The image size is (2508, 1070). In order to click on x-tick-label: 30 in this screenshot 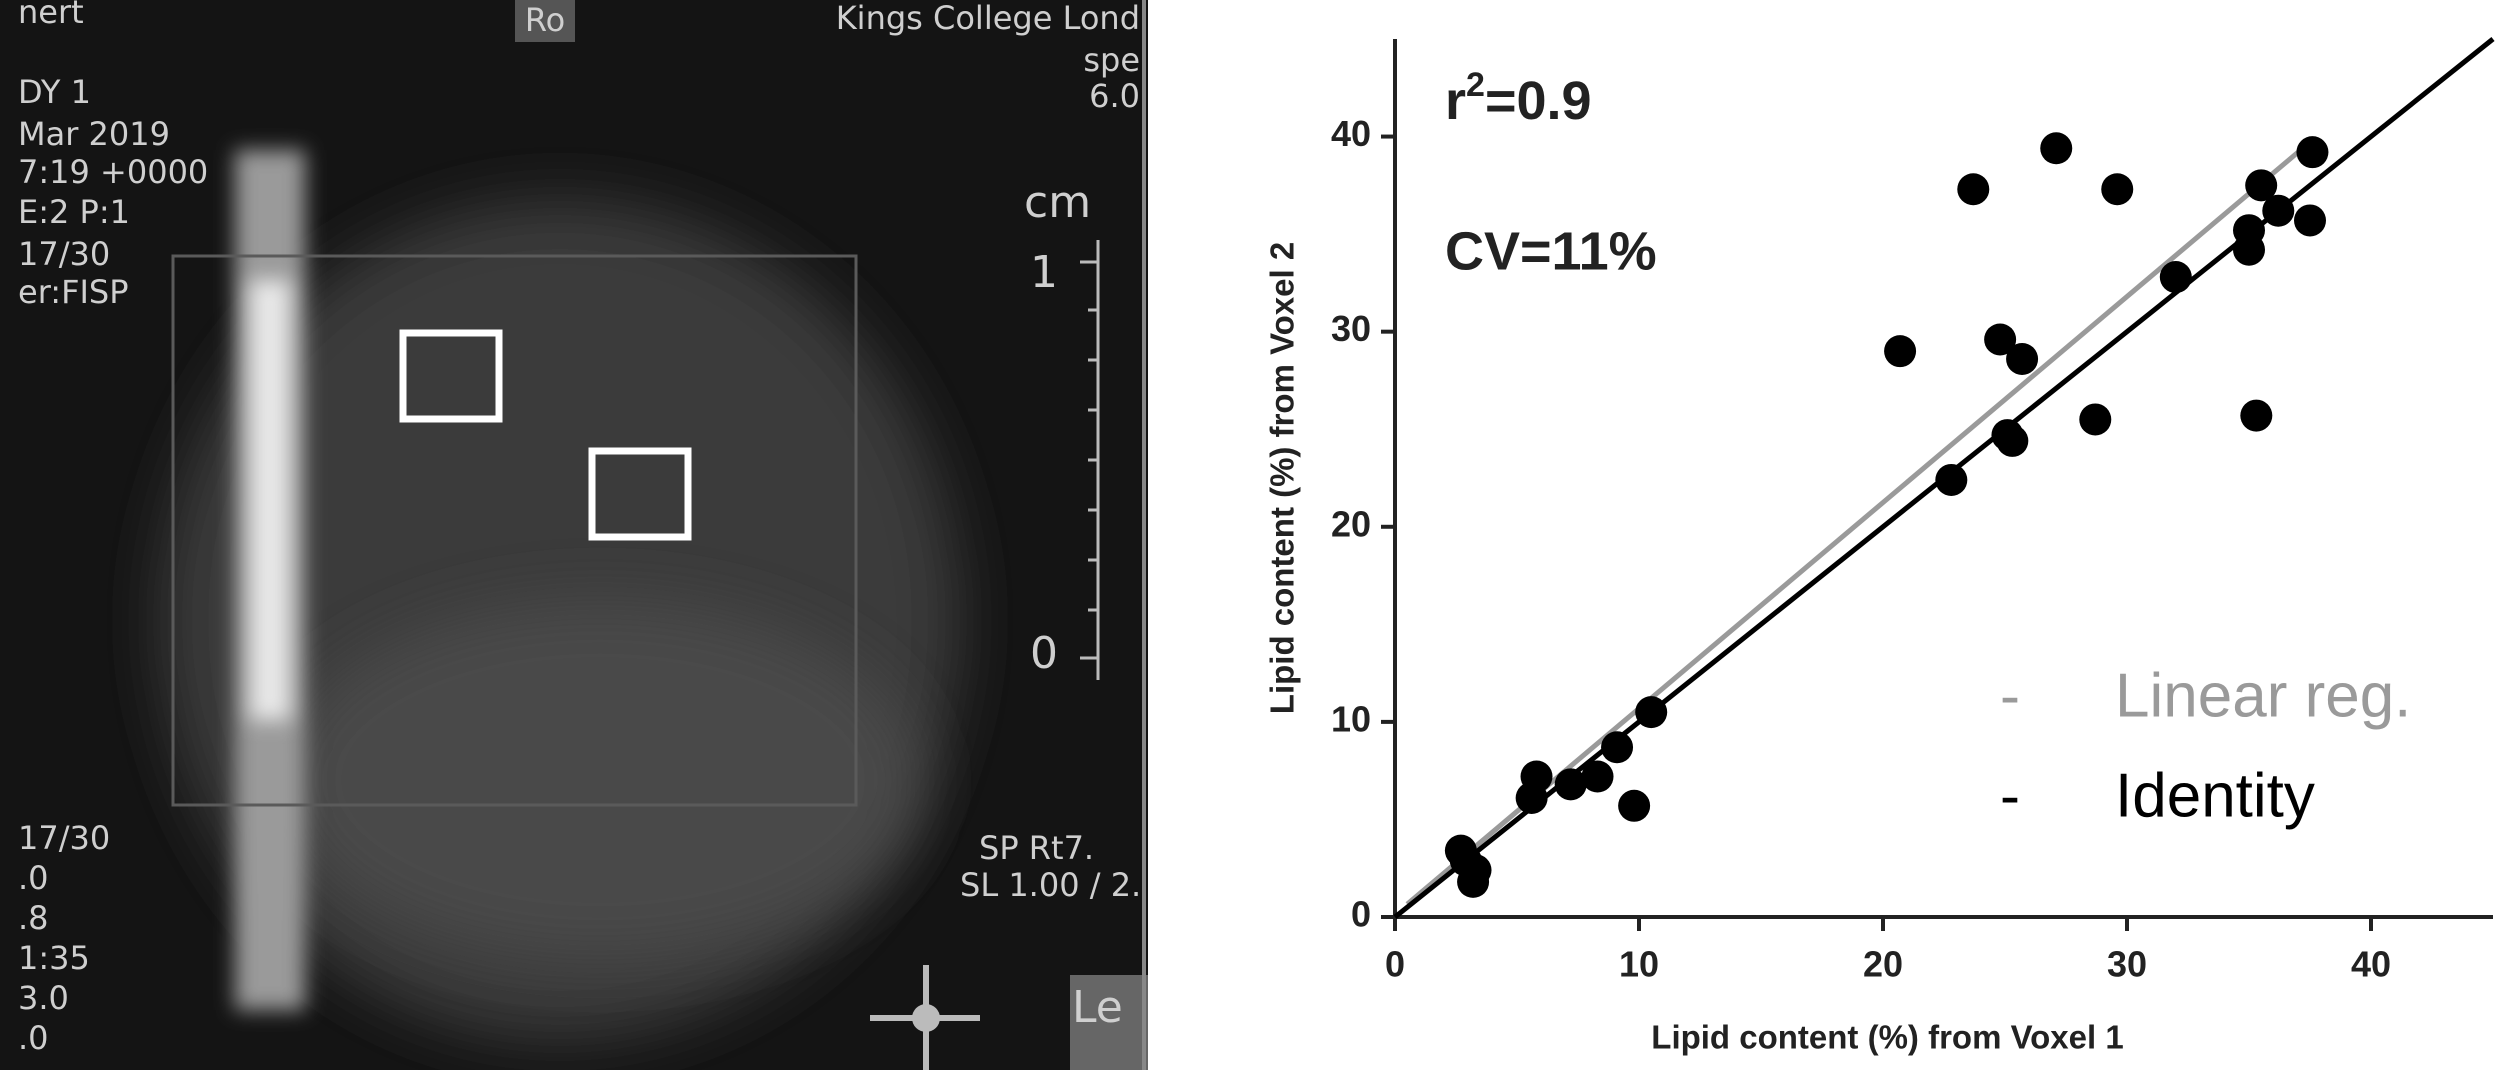, I will do `click(2127, 964)`.